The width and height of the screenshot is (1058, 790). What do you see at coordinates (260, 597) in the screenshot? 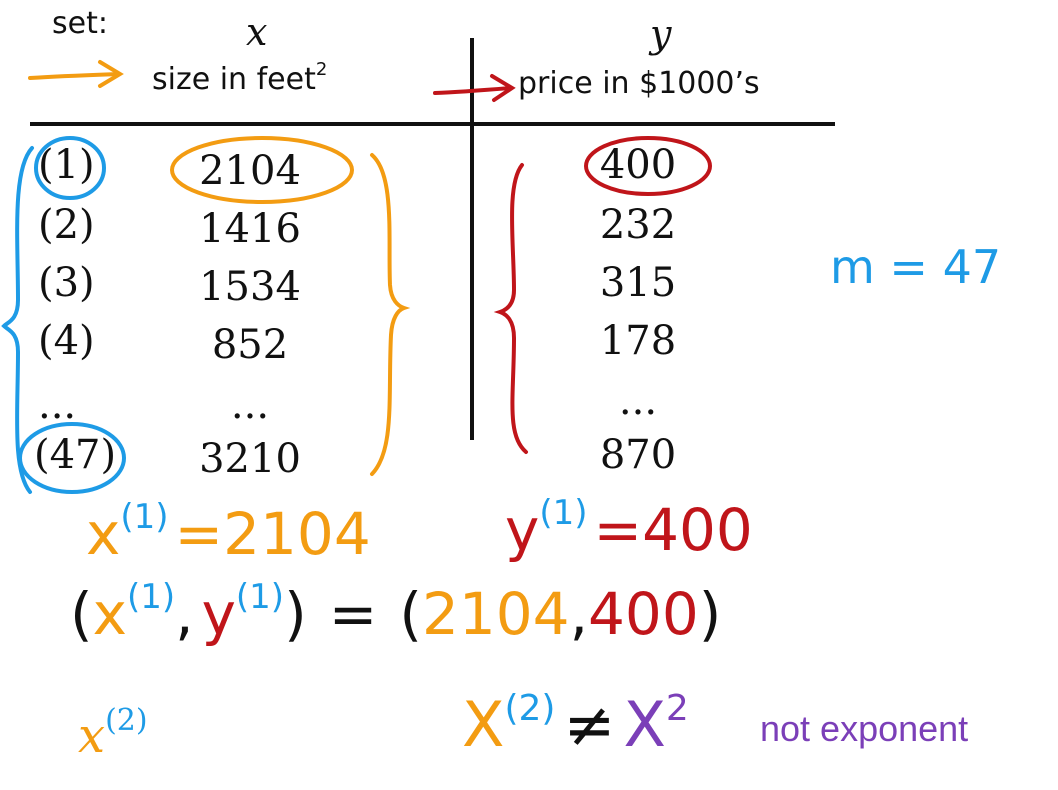
I see `tuple-y-superscript: (1)` at bounding box center [260, 597].